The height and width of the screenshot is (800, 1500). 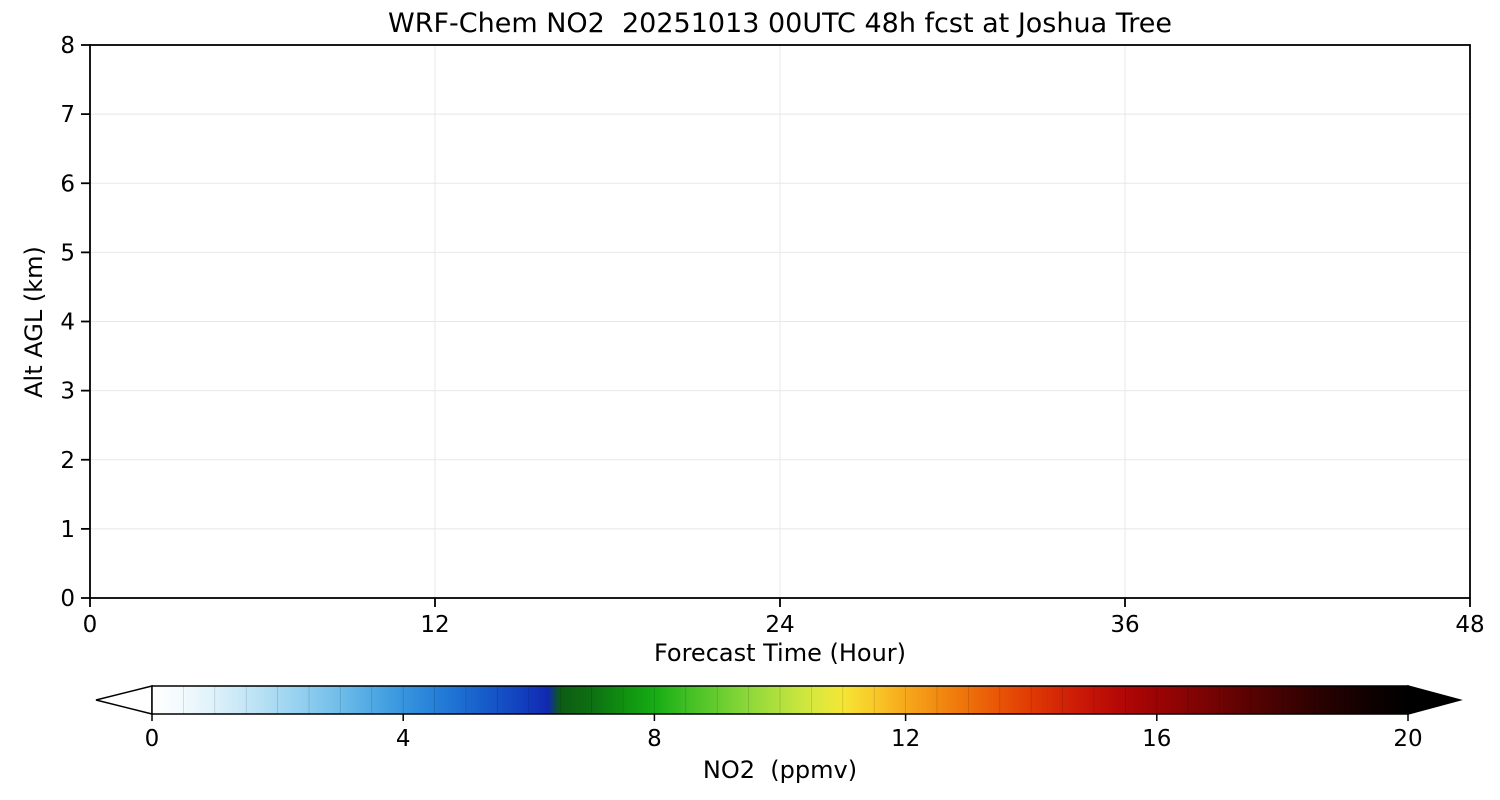 I want to click on y-tick-label: 2, so click(x=67, y=461).